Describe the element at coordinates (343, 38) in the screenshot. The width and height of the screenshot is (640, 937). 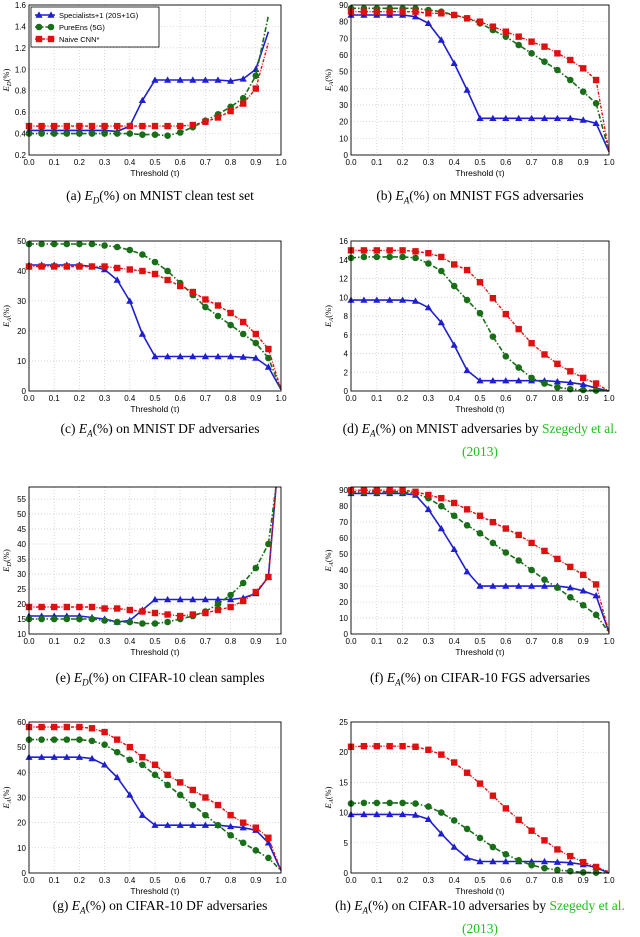
I see `y-tick-label: 70` at that location.